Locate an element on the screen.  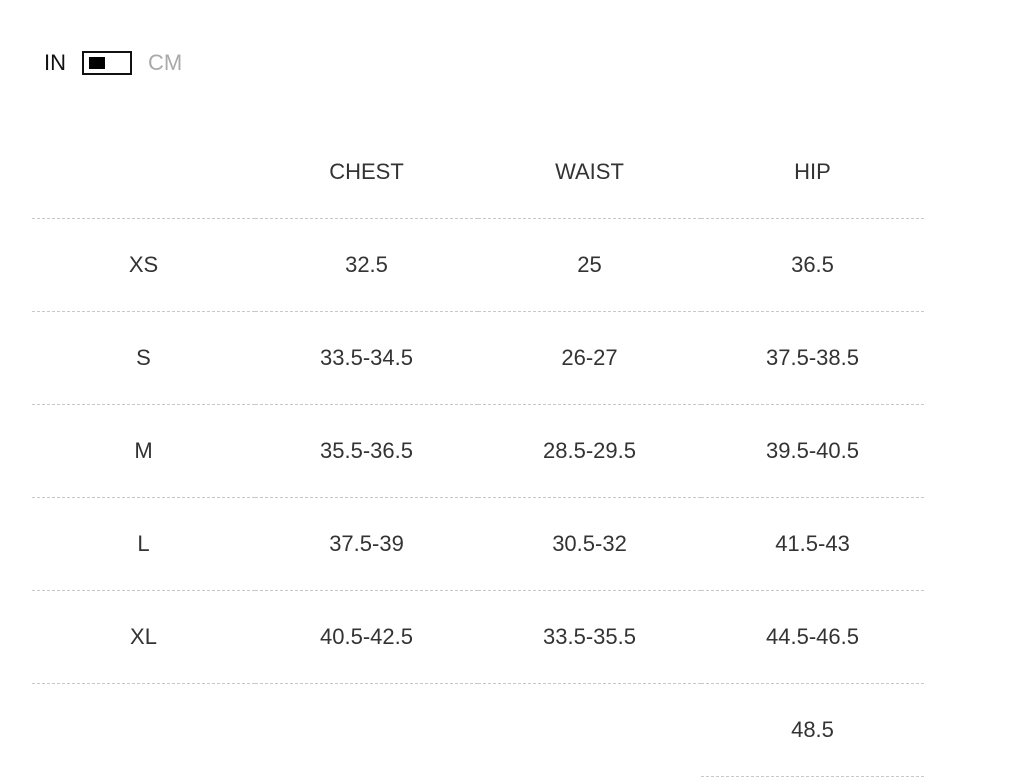
table-row: XL 40.5-42.5 33.5-35.5 44.5-46.5 is located at coordinates (478, 637).